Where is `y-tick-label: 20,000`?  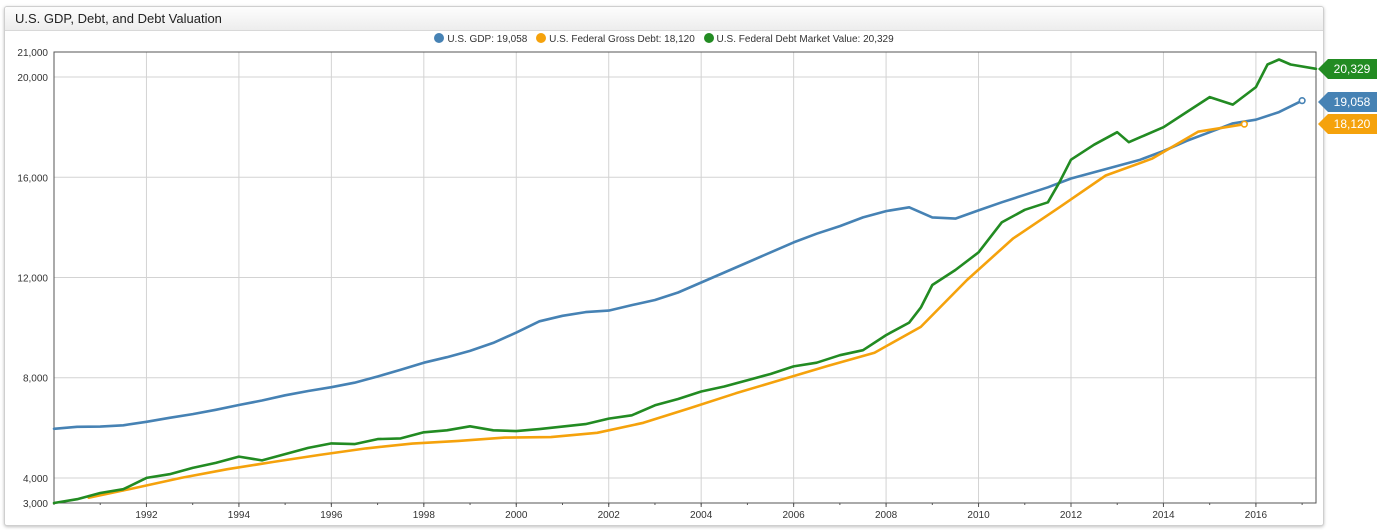 y-tick-label: 20,000 is located at coordinates (32, 78).